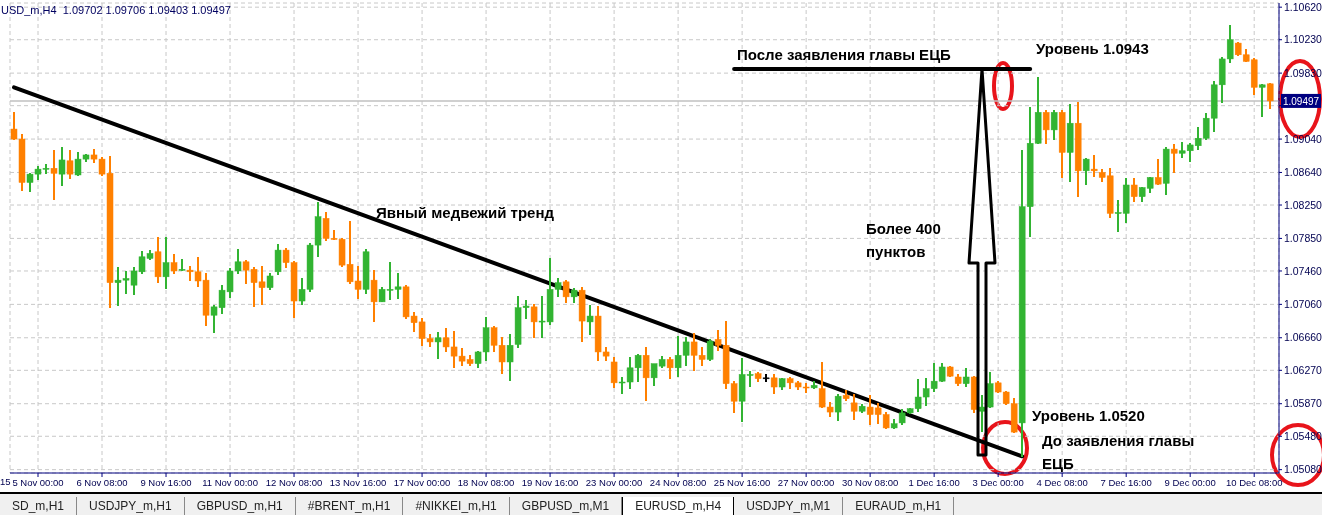 The width and height of the screenshot is (1322, 515). Describe the element at coordinates (844, 55) in the screenshot. I see `annotation: После заявления главы ЕЦБ` at that location.